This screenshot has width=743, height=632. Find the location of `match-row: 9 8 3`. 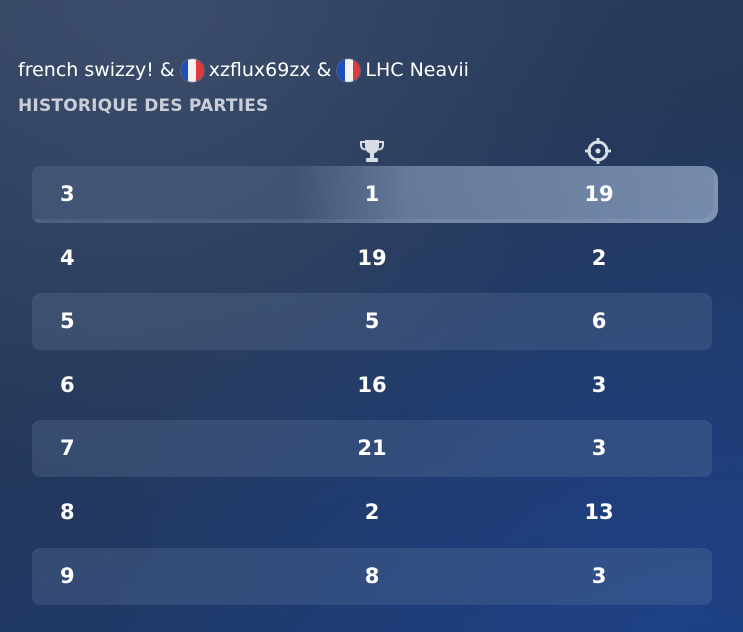

match-row: 9 8 3 is located at coordinates (372, 576).